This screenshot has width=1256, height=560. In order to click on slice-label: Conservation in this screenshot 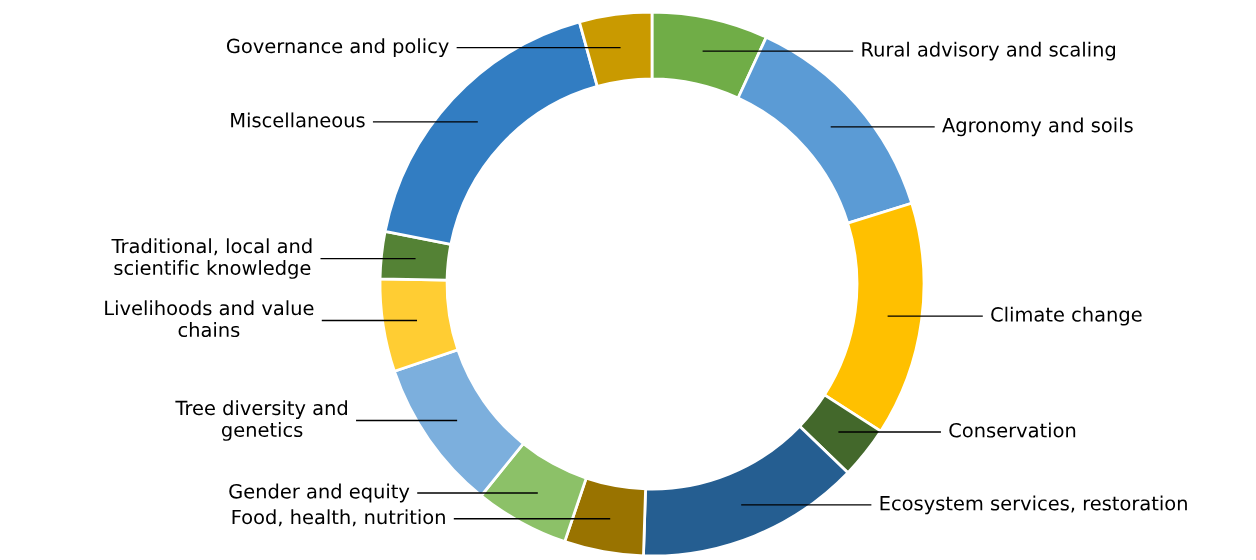, I will do `click(1012, 430)`.